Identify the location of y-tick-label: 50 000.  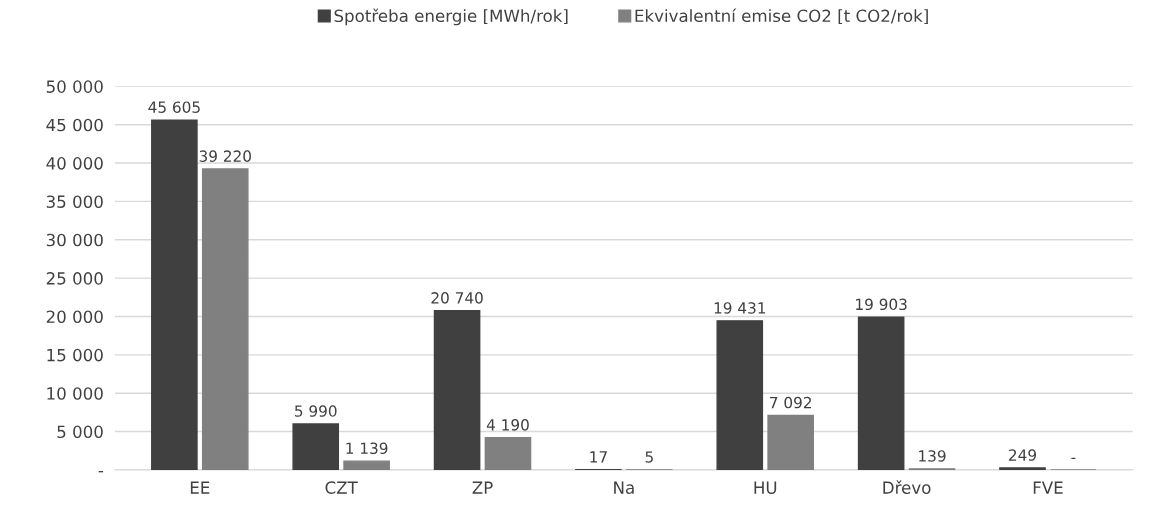
(74, 86).